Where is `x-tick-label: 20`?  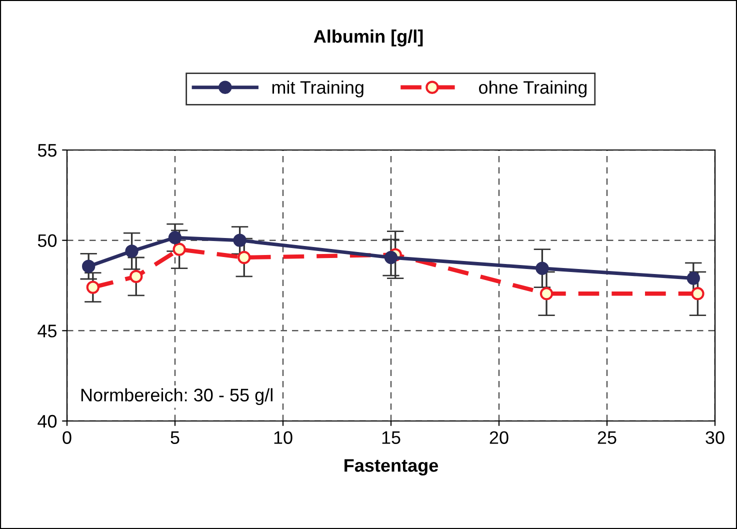 x-tick-label: 20 is located at coordinates (499, 437).